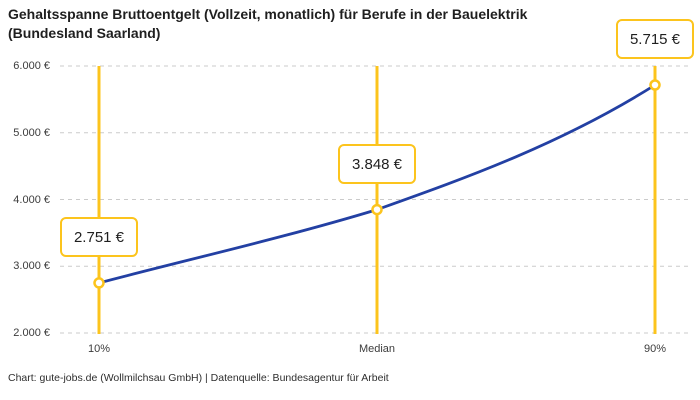  I want to click on y-axis-tick-label: 3.000 €, so click(31, 266).